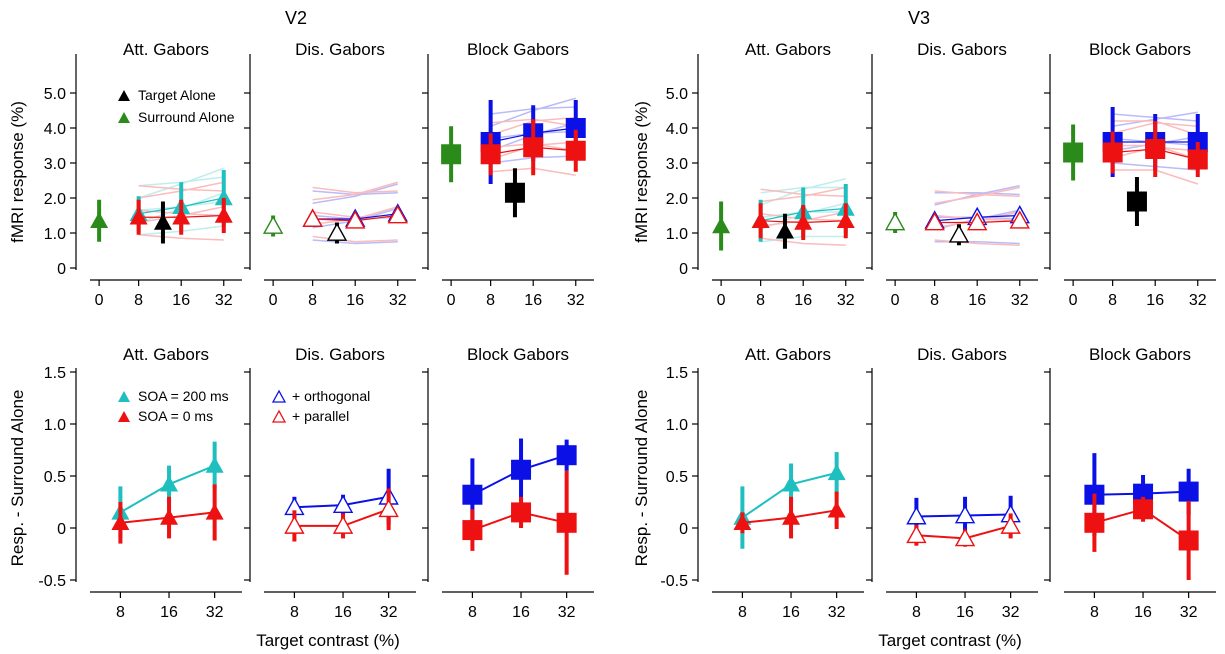  Describe the element at coordinates (320, 416) in the screenshot. I see `legend-label-parallel: + parallel` at that location.